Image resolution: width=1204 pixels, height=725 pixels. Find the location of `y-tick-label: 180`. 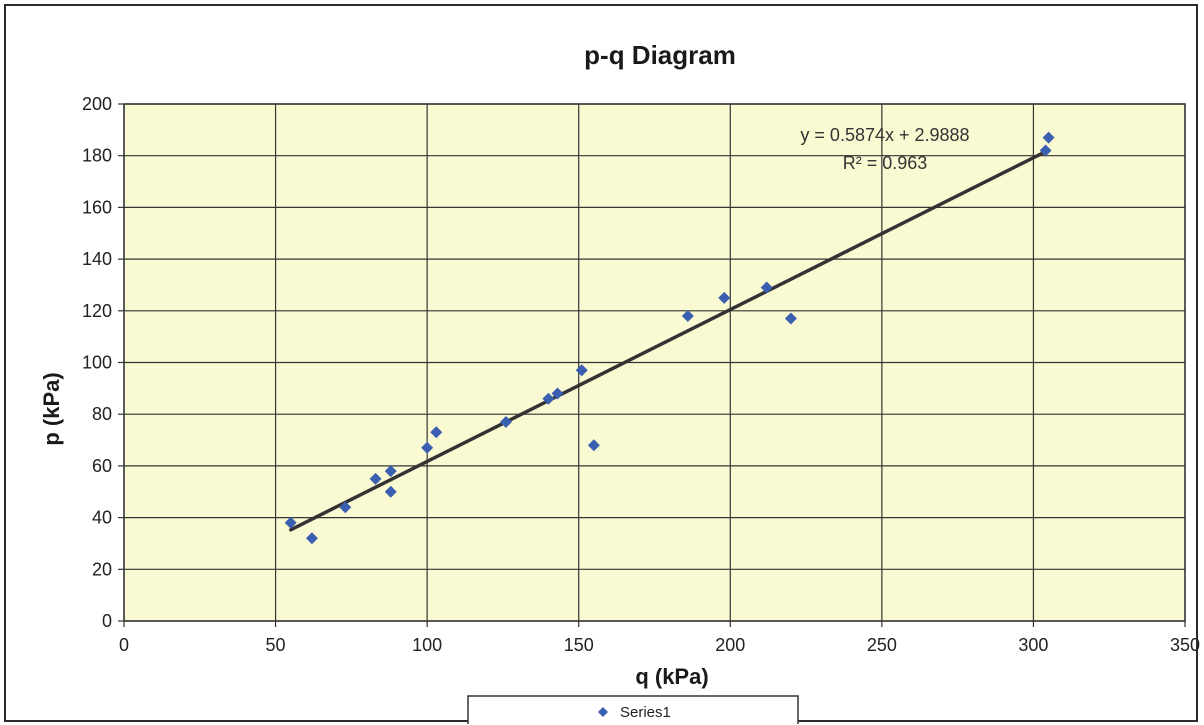

y-tick-label: 180 is located at coordinates (97, 156).